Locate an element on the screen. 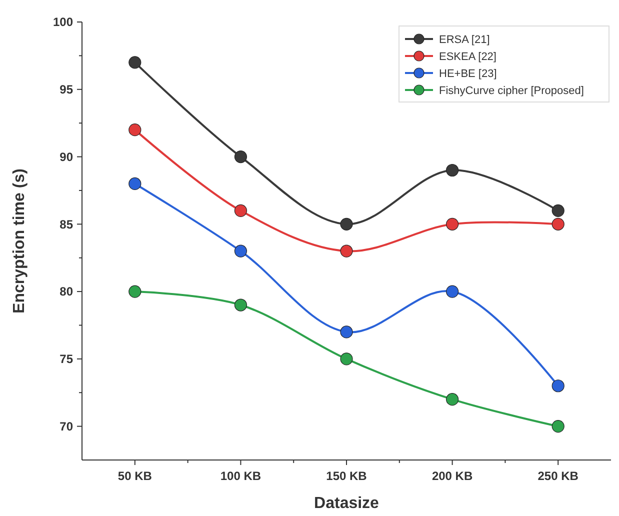  y-tick-label: 95 is located at coordinates (67, 89).